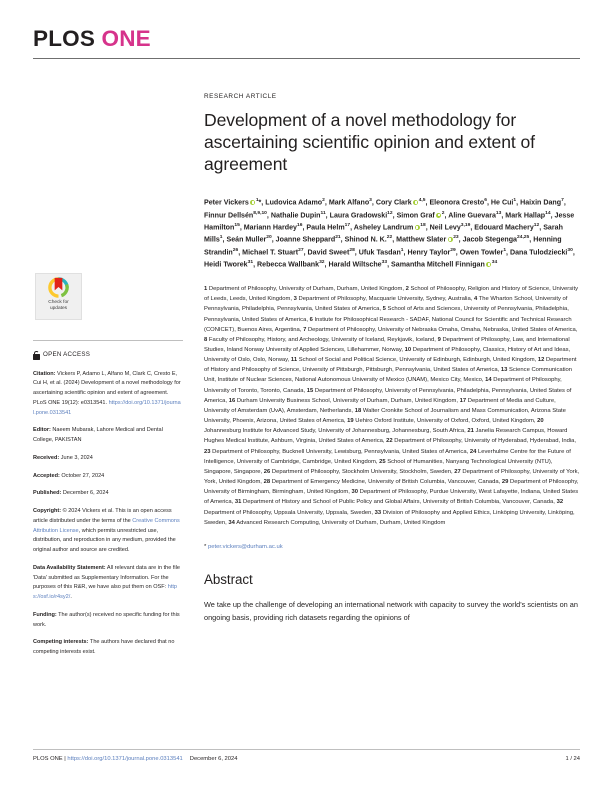 The width and height of the screenshot is (612, 792). I want to click on abstract-heading: Abstract, so click(228, 579).